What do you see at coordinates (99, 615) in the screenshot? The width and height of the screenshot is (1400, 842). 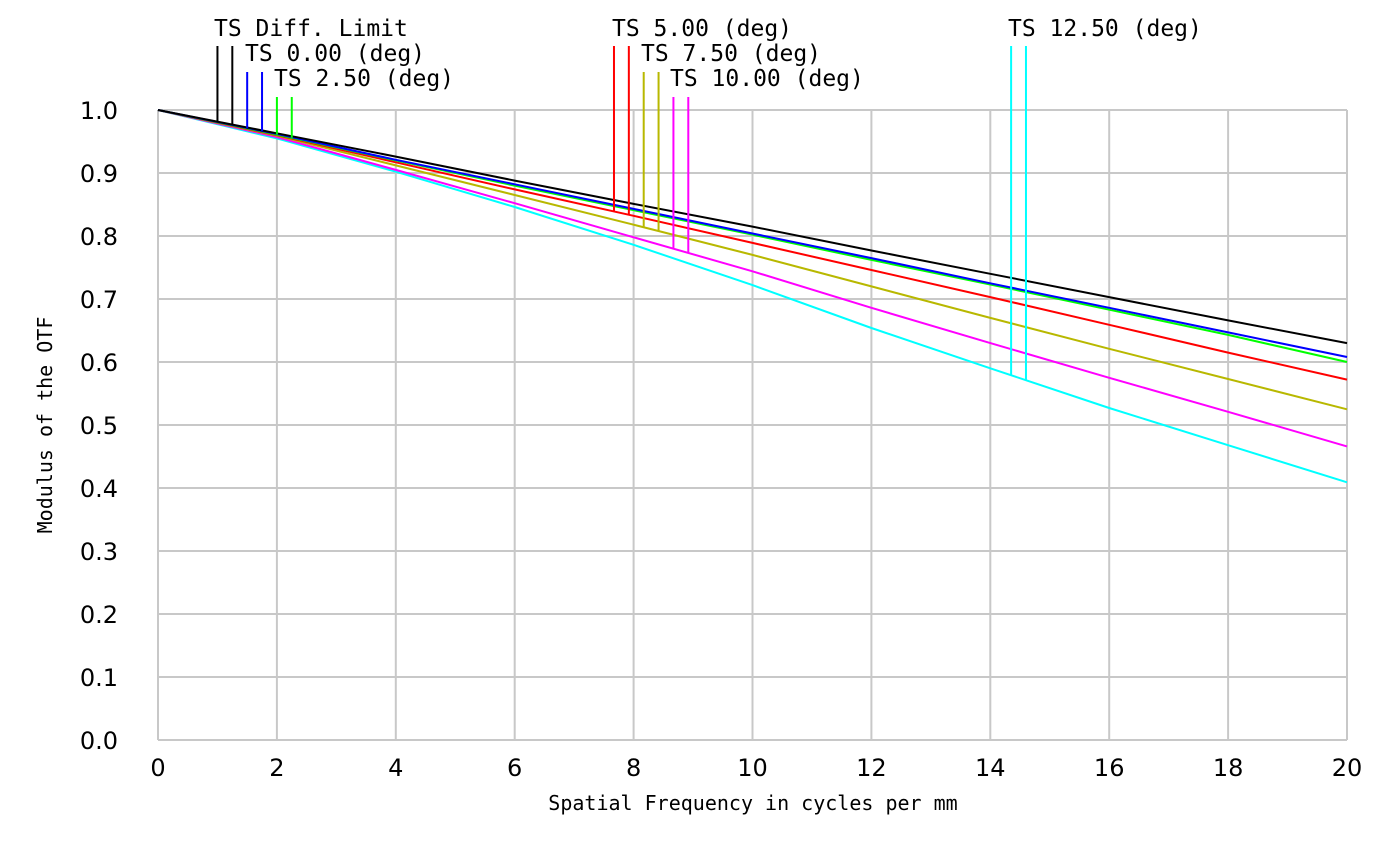 I see `y-tick-label: 0.2` at bounding box center [99, 615].